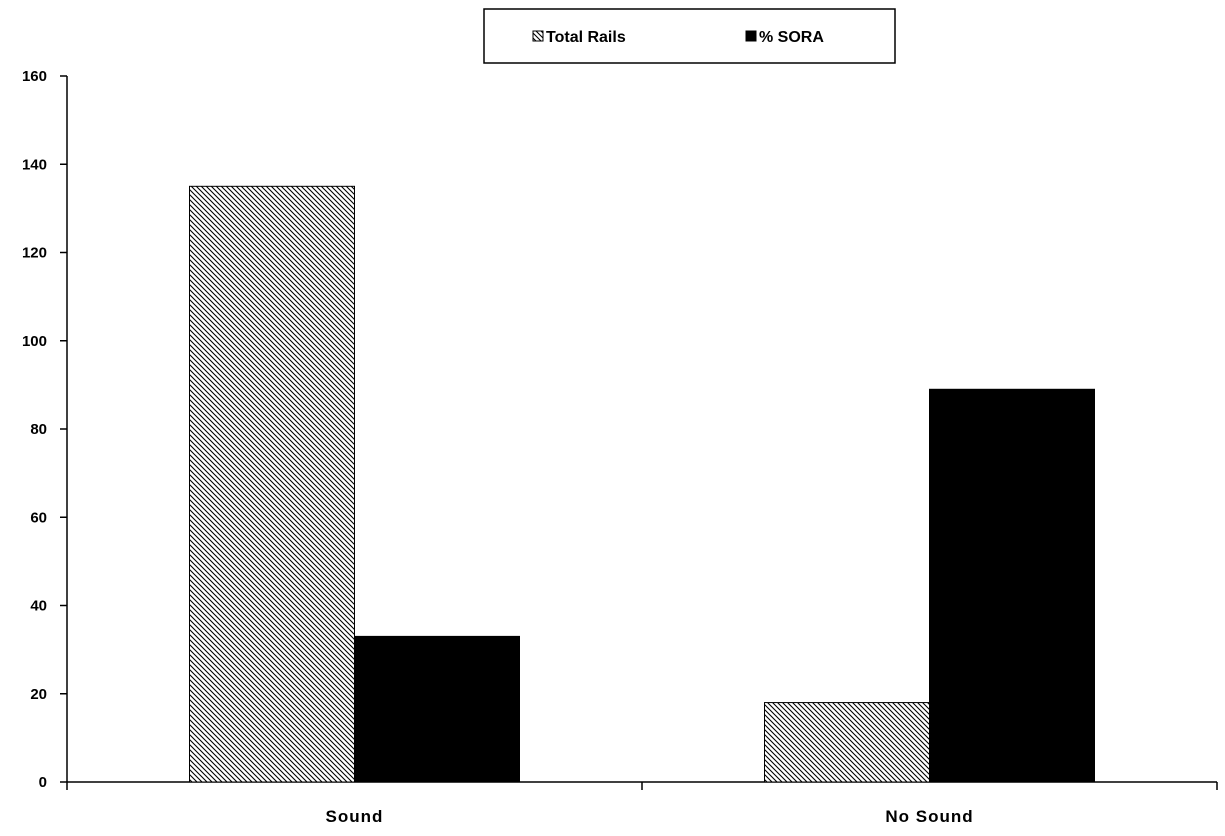 Image resolution: width=1225 pixels, height=836 pixels. I want to click on legend: Total Rails % SORA, so click(689, 36).